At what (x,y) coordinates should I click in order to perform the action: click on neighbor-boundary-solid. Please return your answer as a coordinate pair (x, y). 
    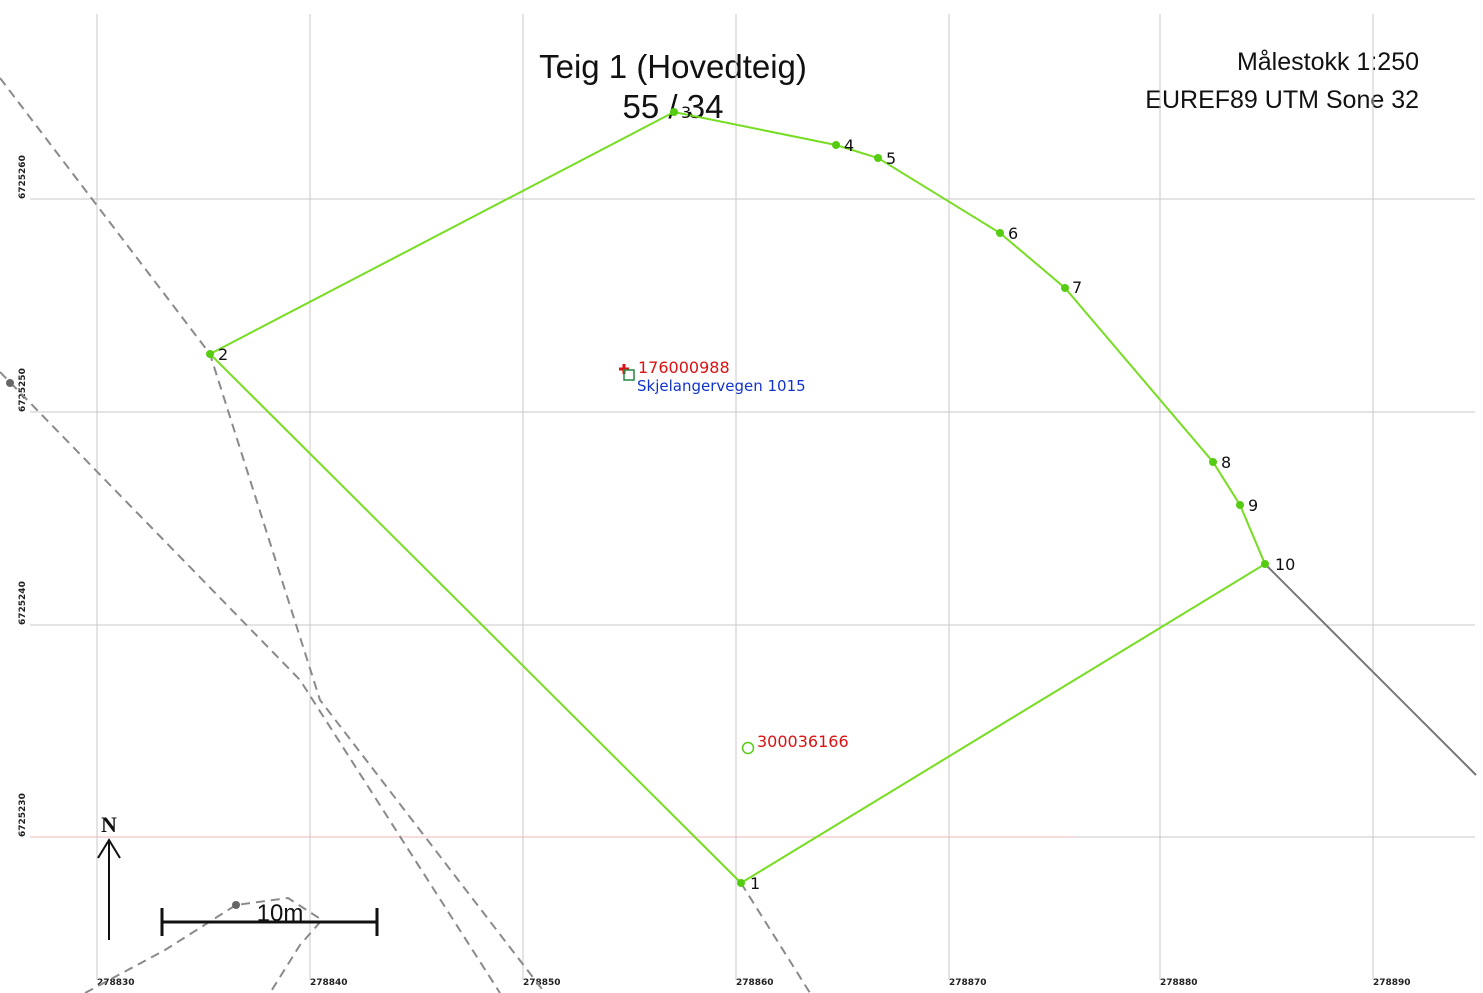
    Looking at the image, I should click on (1370, 669).